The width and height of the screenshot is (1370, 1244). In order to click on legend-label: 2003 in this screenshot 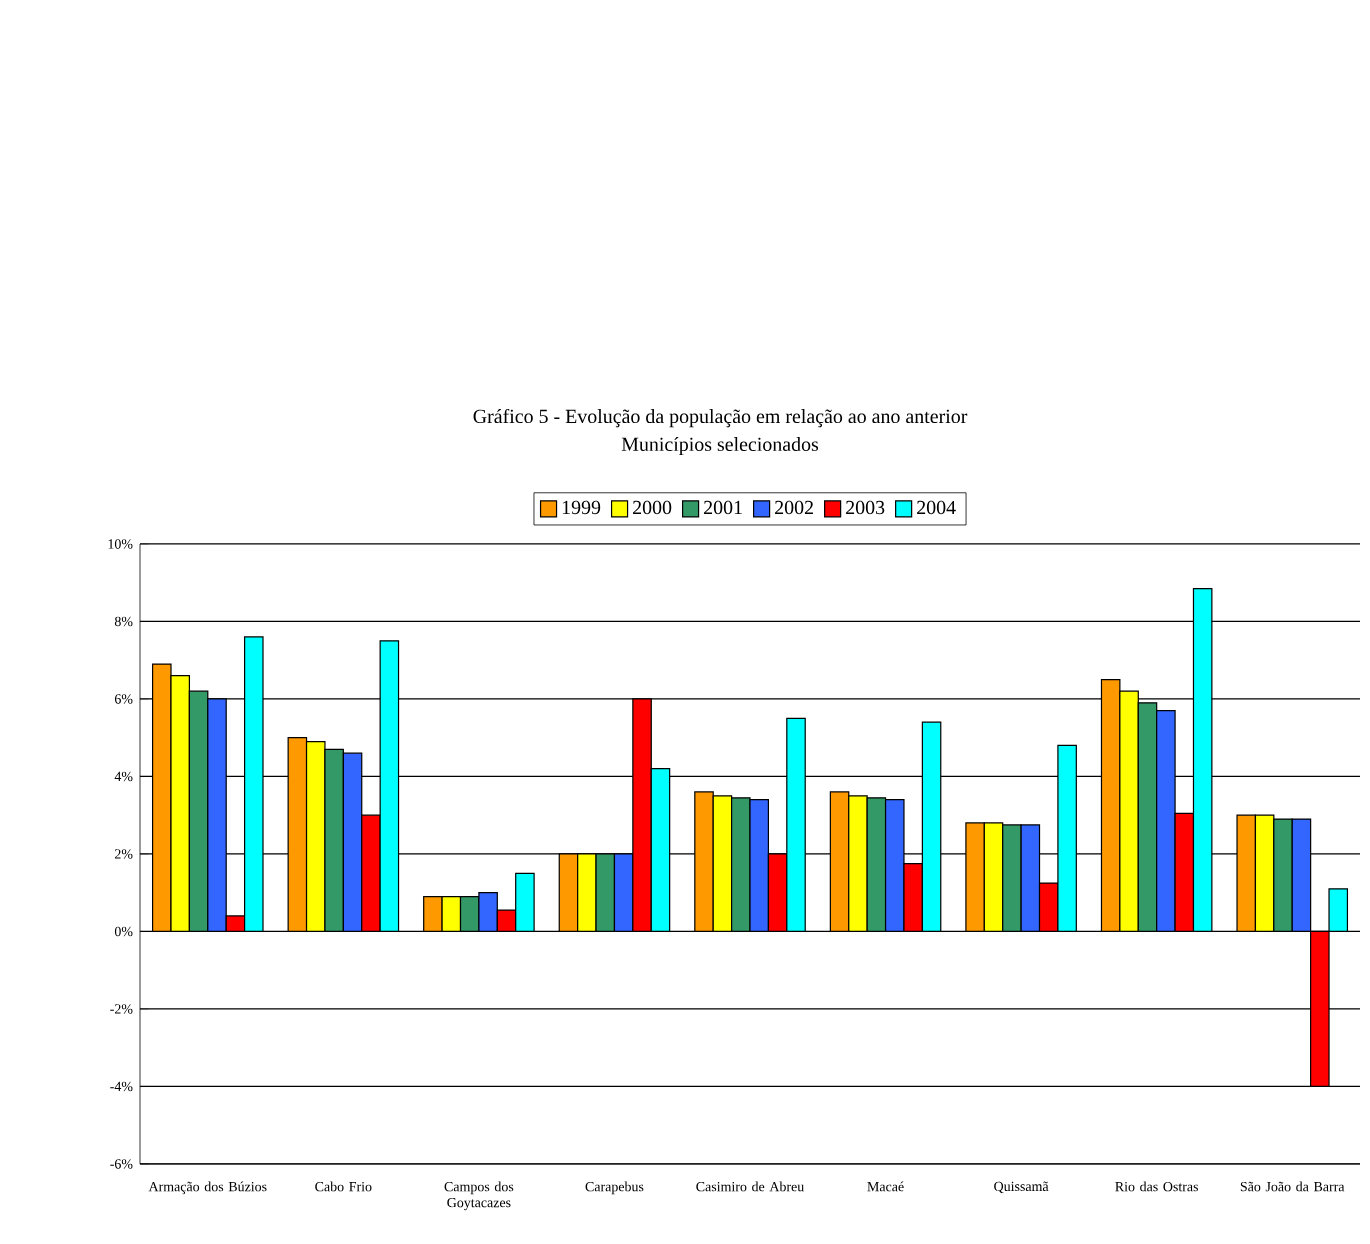, I will do `click(865, 507)`.